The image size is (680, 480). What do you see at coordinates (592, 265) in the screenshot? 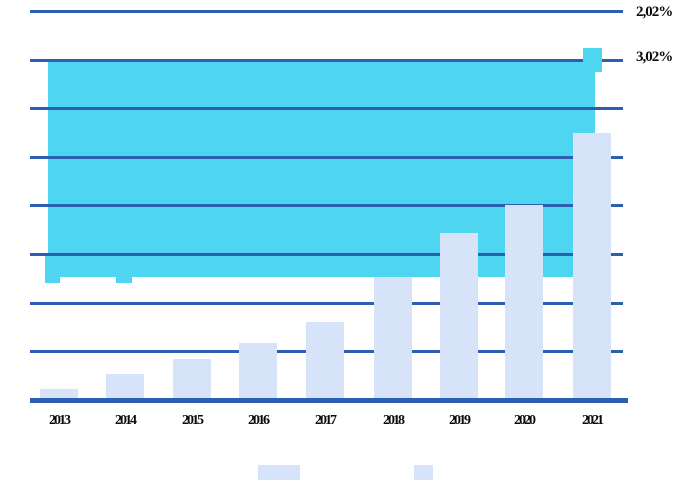
I see `bar-primary-2021` at bounding box center [592, 265].